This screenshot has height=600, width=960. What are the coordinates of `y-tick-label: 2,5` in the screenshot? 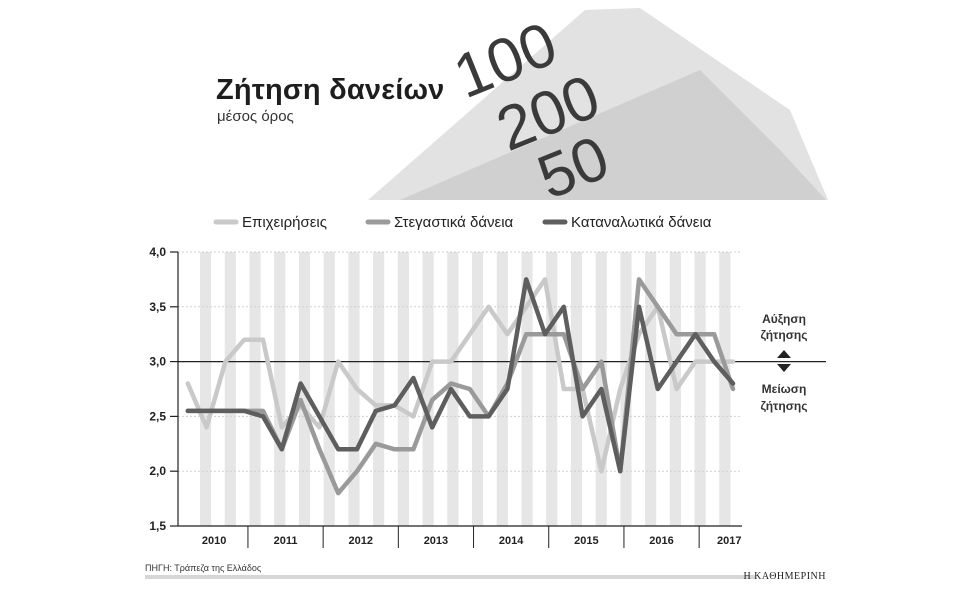 It's located at (157, 416).